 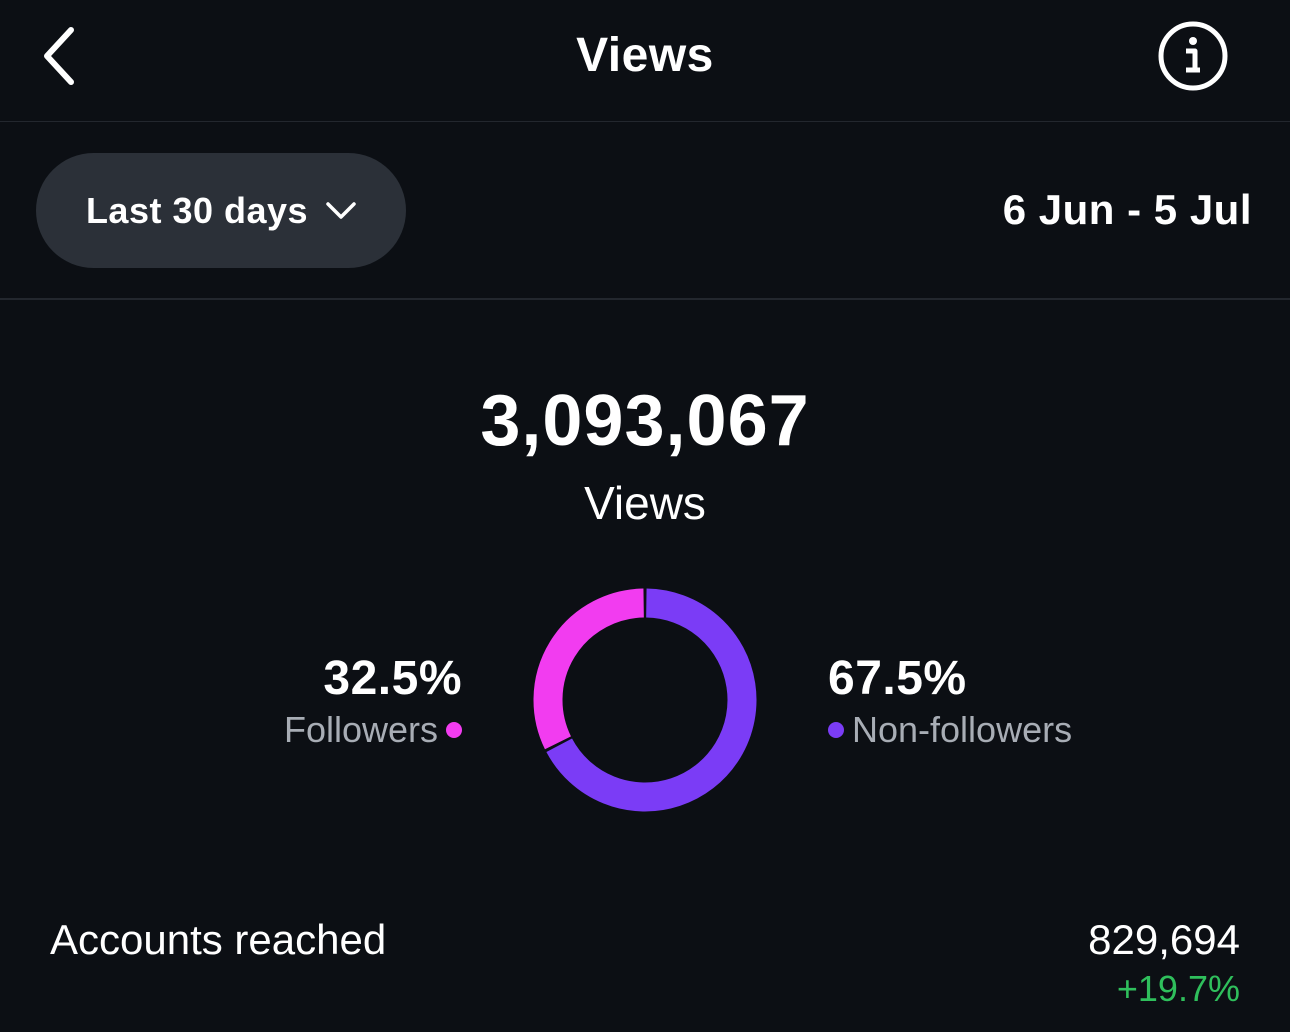 What do you see at coordinates (1127, 209) in the screenshot?
I see `date-range-text: 6 Jun - 5 Jul` at bounding box center [1127, 209].